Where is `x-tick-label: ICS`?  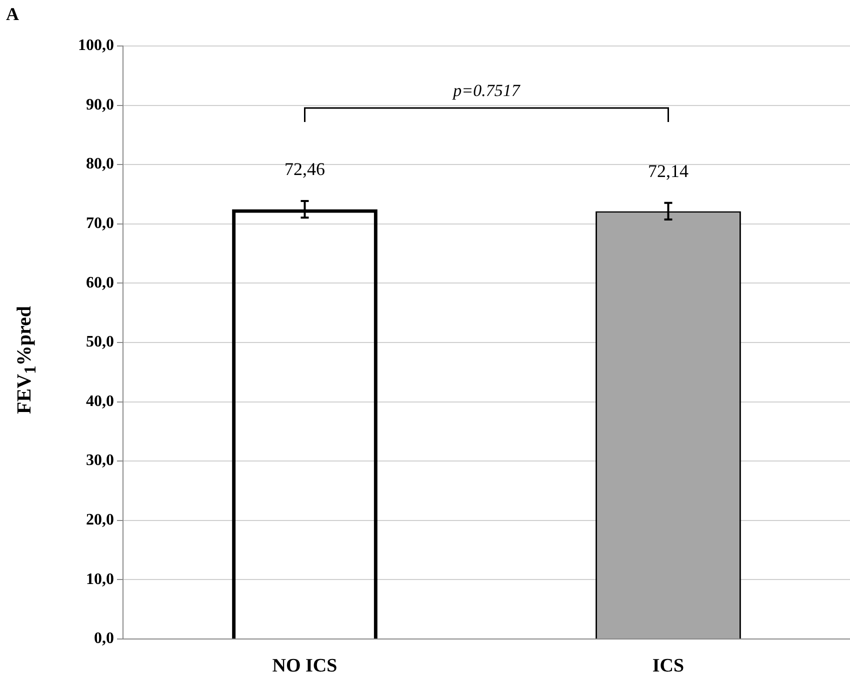
x-tick-label: ICS is located at coordinates (668, 665).